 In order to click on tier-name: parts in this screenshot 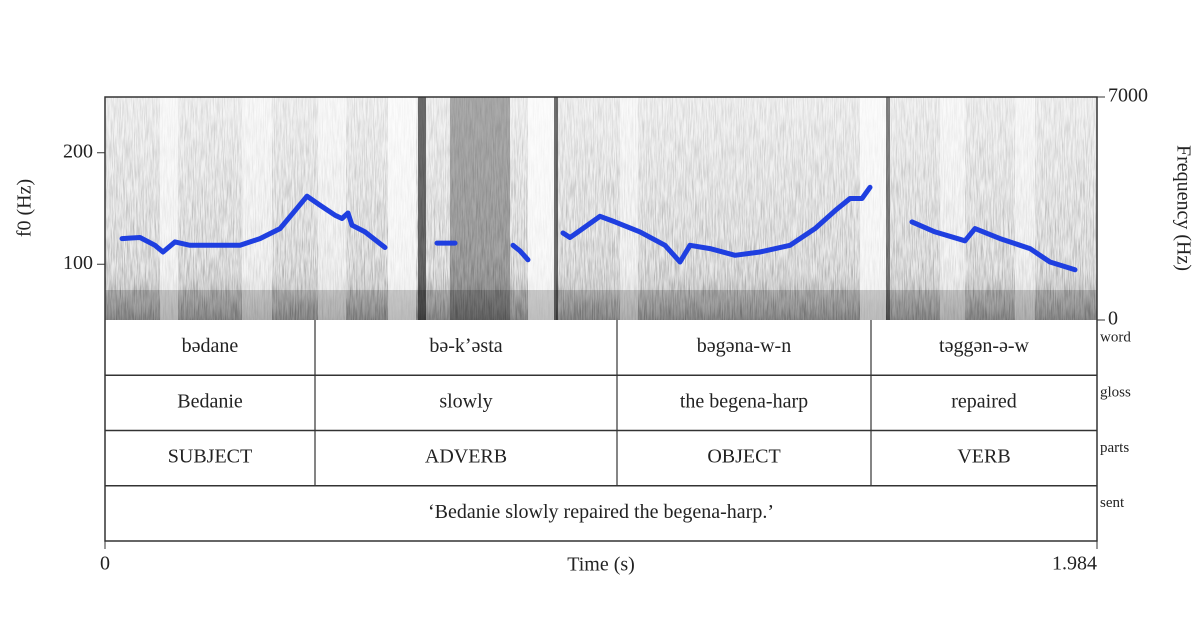, I will do `click(1114, 448)`.